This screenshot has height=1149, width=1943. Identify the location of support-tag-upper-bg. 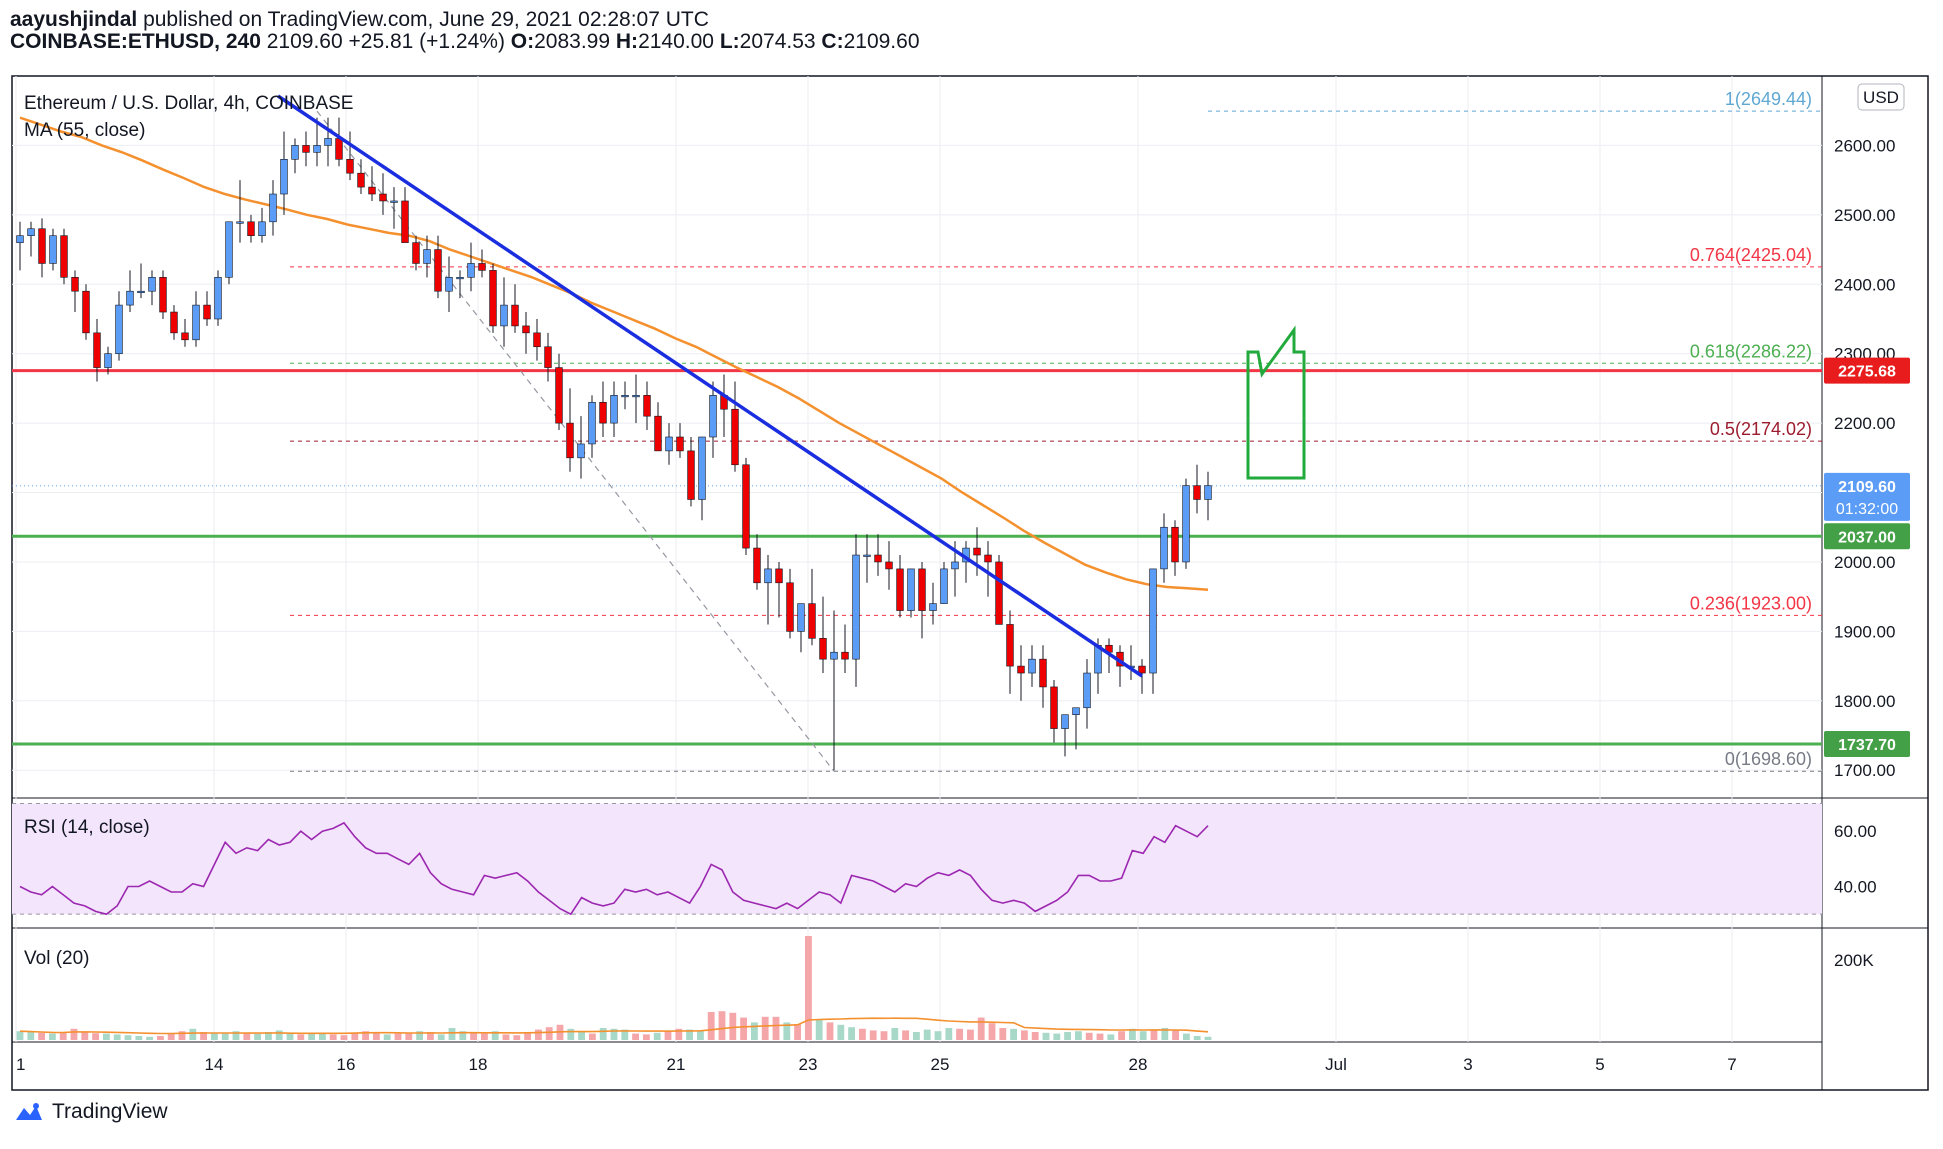
(1867, 536).